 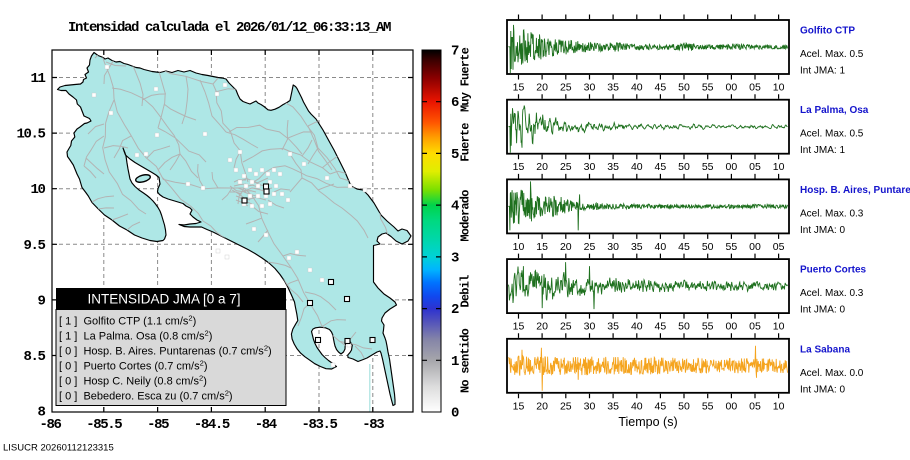 What do you see at coordinates (455, 362) in the screenshot?
I see `svg-text: 1` at bounding box center [455, 362].